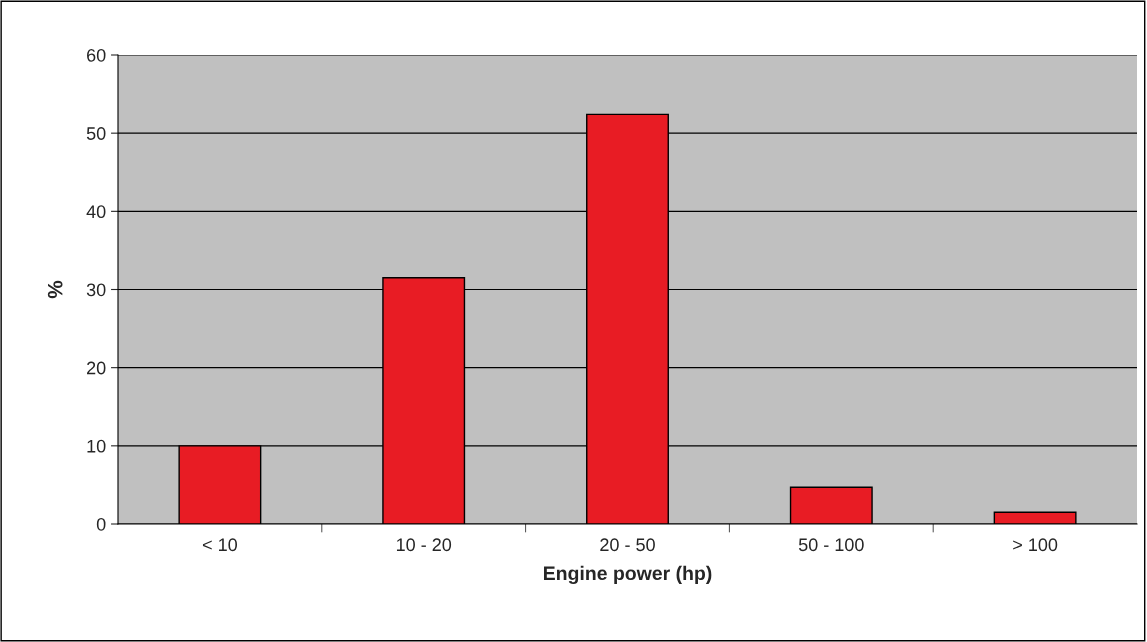 The width and height of the screenshot is (1147, 642). What do you see at coordinates (96, 368) in the screenshot?
I see `y-tick-label: 20` at bounding box center [96, 368].